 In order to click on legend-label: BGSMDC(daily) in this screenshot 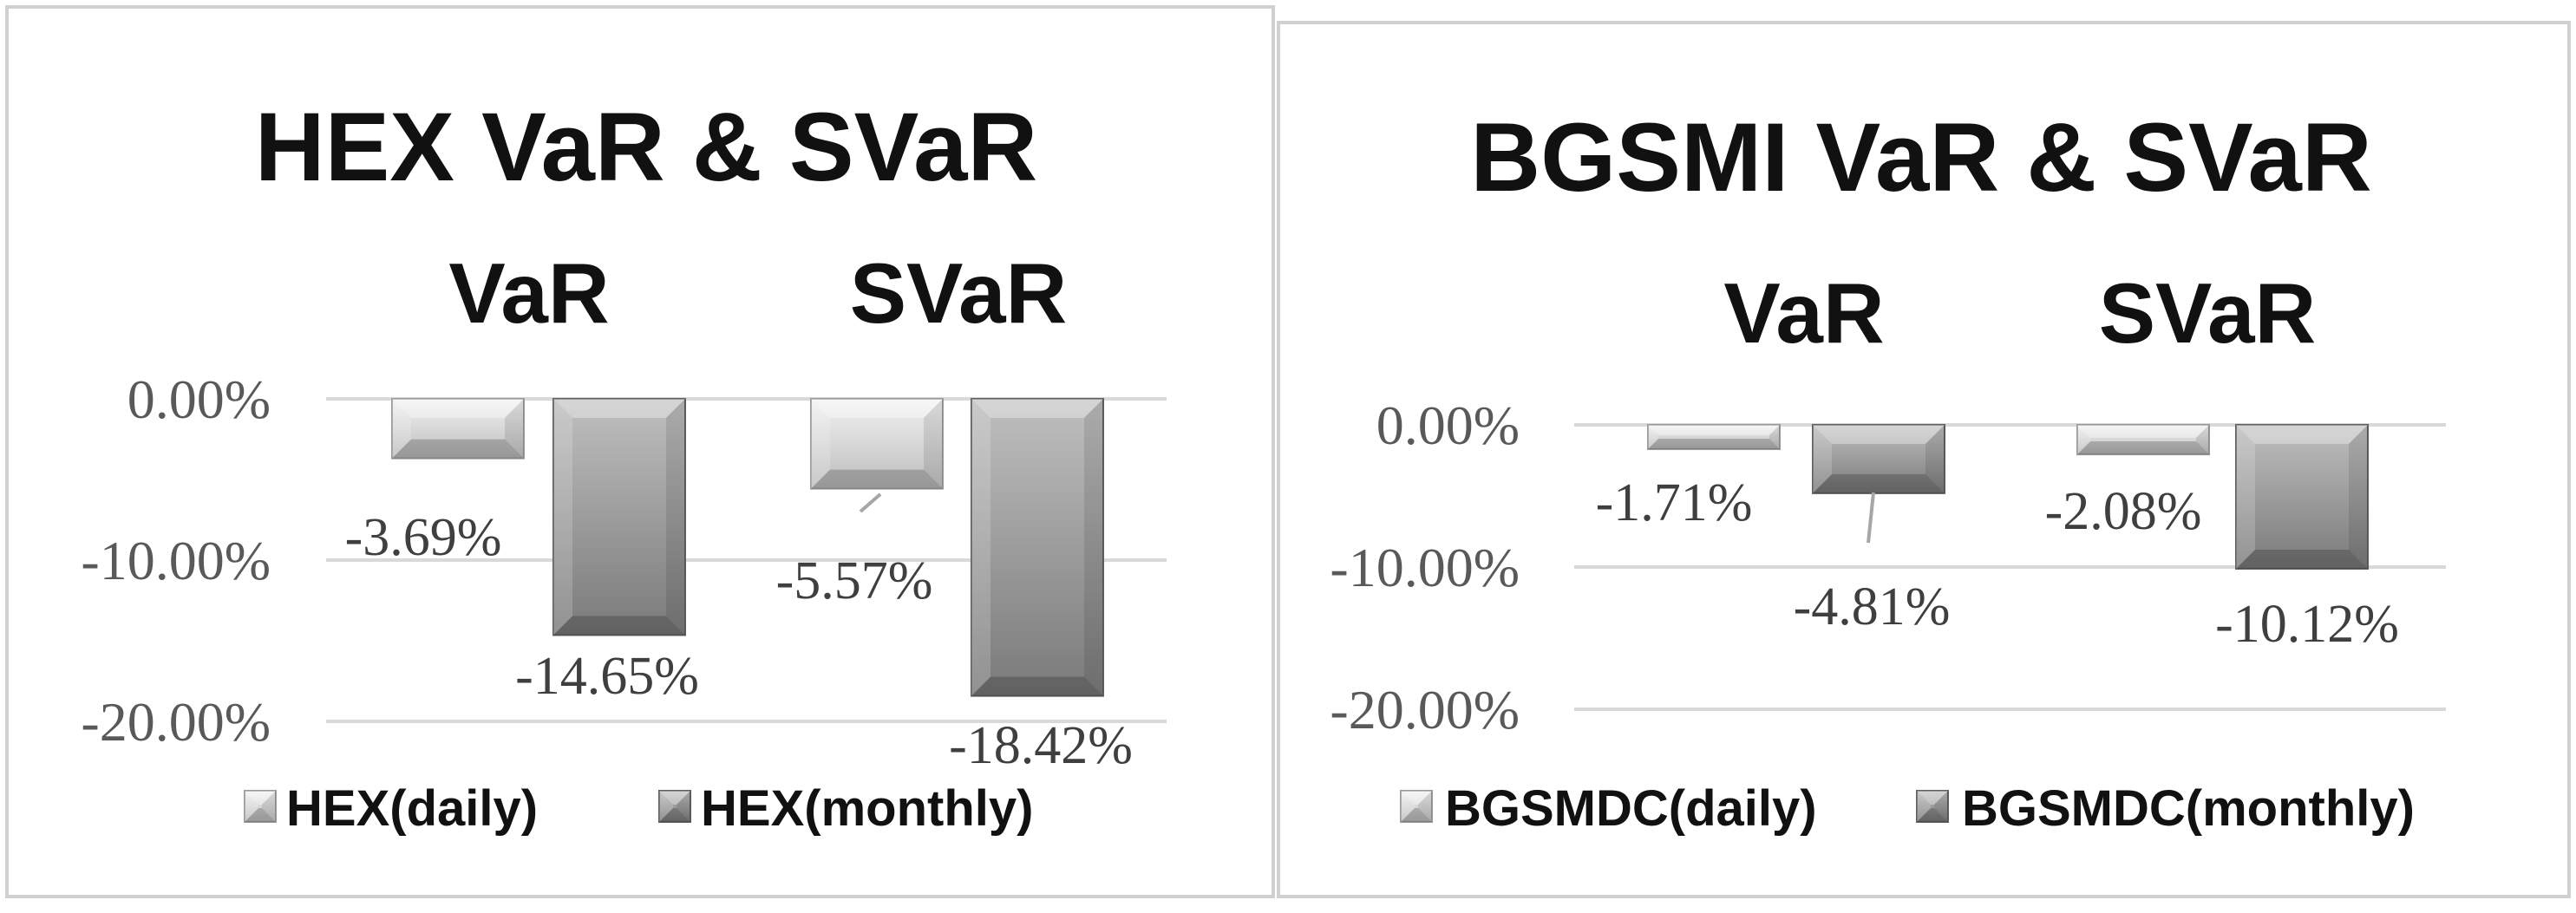, I will do `click(1631, 809)`.